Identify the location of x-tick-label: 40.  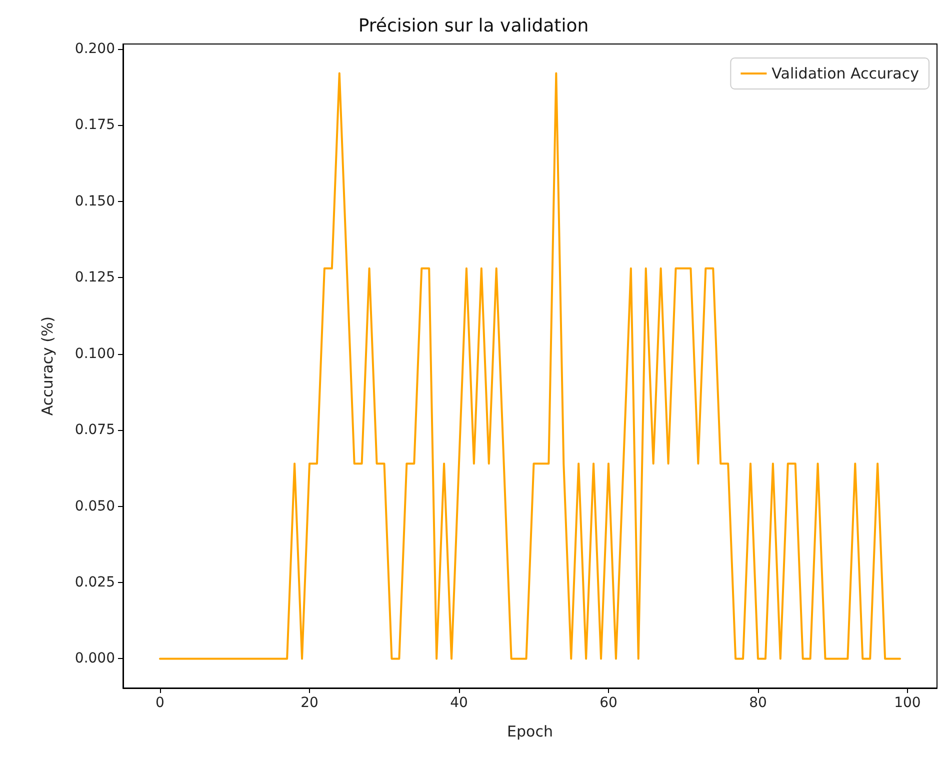
(459, 703).